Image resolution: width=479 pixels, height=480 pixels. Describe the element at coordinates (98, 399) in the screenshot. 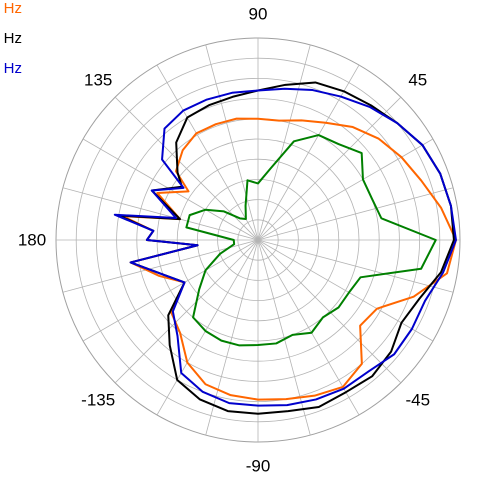

I see `angle-tick-label: -135` at that location.